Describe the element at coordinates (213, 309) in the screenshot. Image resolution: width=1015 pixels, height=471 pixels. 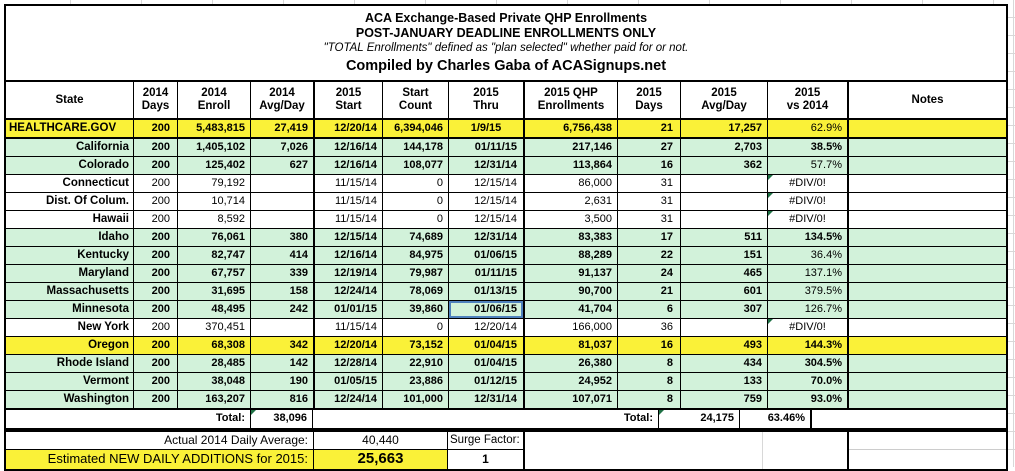
I see `cell-enroll-2014: 48,495` at that location.